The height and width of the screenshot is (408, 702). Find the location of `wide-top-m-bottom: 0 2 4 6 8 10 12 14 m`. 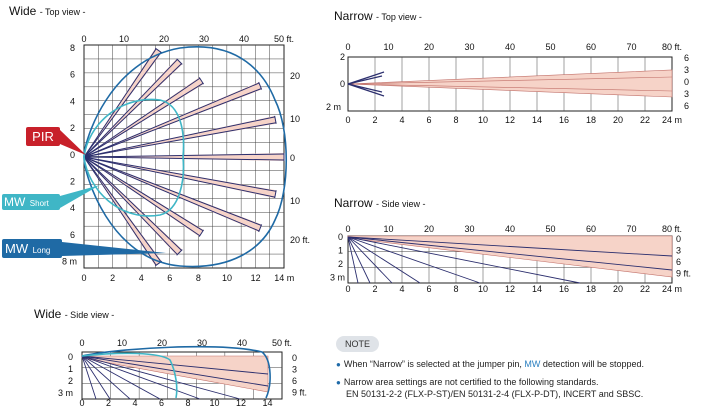

wide-top-m-bottom: 0 2 4 6 8 10 12 14 m is located at coordinates (187, 278).